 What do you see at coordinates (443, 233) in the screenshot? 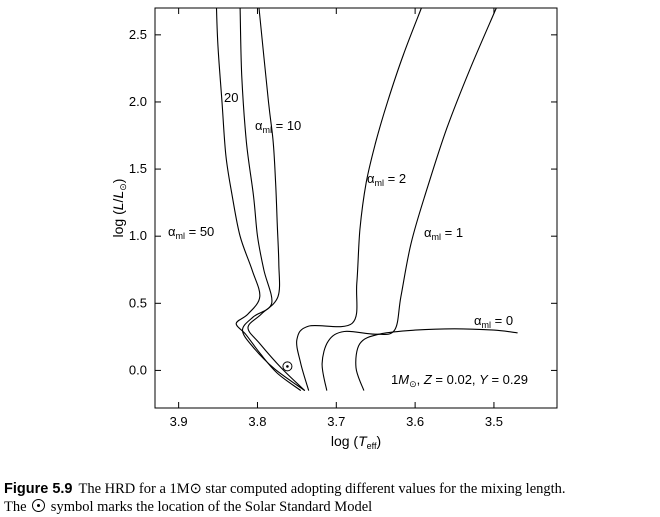
I see `series-label-alpha-1: αml = 1` at bounding box center [443, 233].